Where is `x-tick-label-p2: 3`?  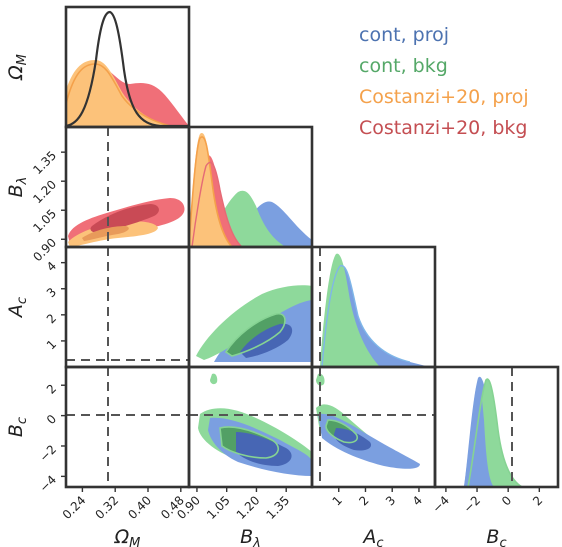
x-tick-label-p2: 3 is located at coordinates (390, 500).